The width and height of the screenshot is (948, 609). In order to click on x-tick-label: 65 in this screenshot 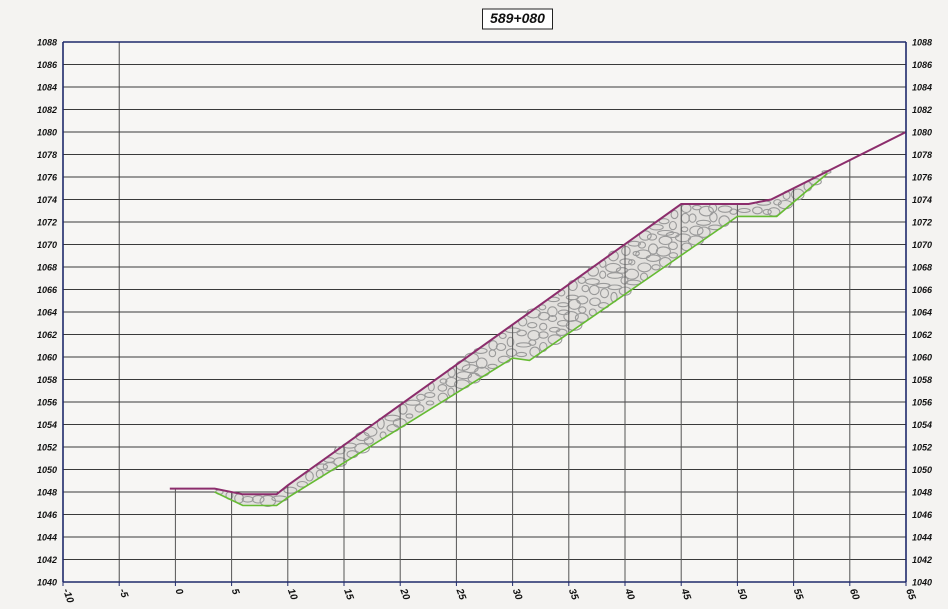, I will do `click(910, 594)`.